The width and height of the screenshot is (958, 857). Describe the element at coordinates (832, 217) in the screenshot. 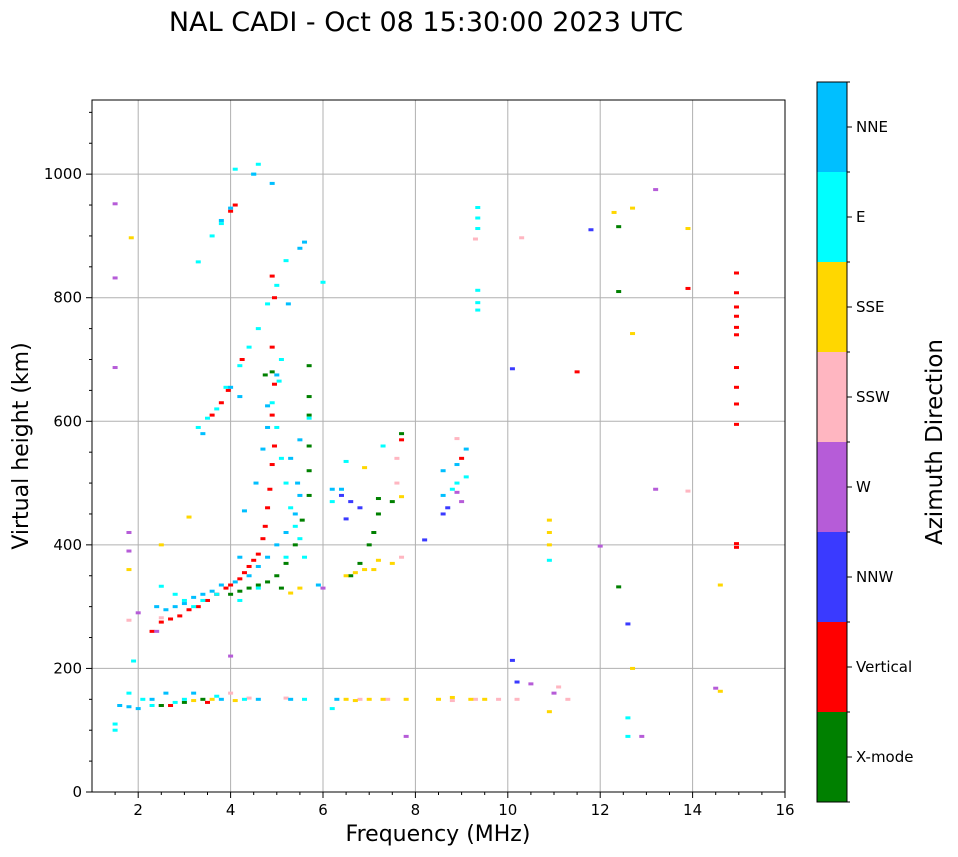

I see `colorbar-swatch-e` at that location.